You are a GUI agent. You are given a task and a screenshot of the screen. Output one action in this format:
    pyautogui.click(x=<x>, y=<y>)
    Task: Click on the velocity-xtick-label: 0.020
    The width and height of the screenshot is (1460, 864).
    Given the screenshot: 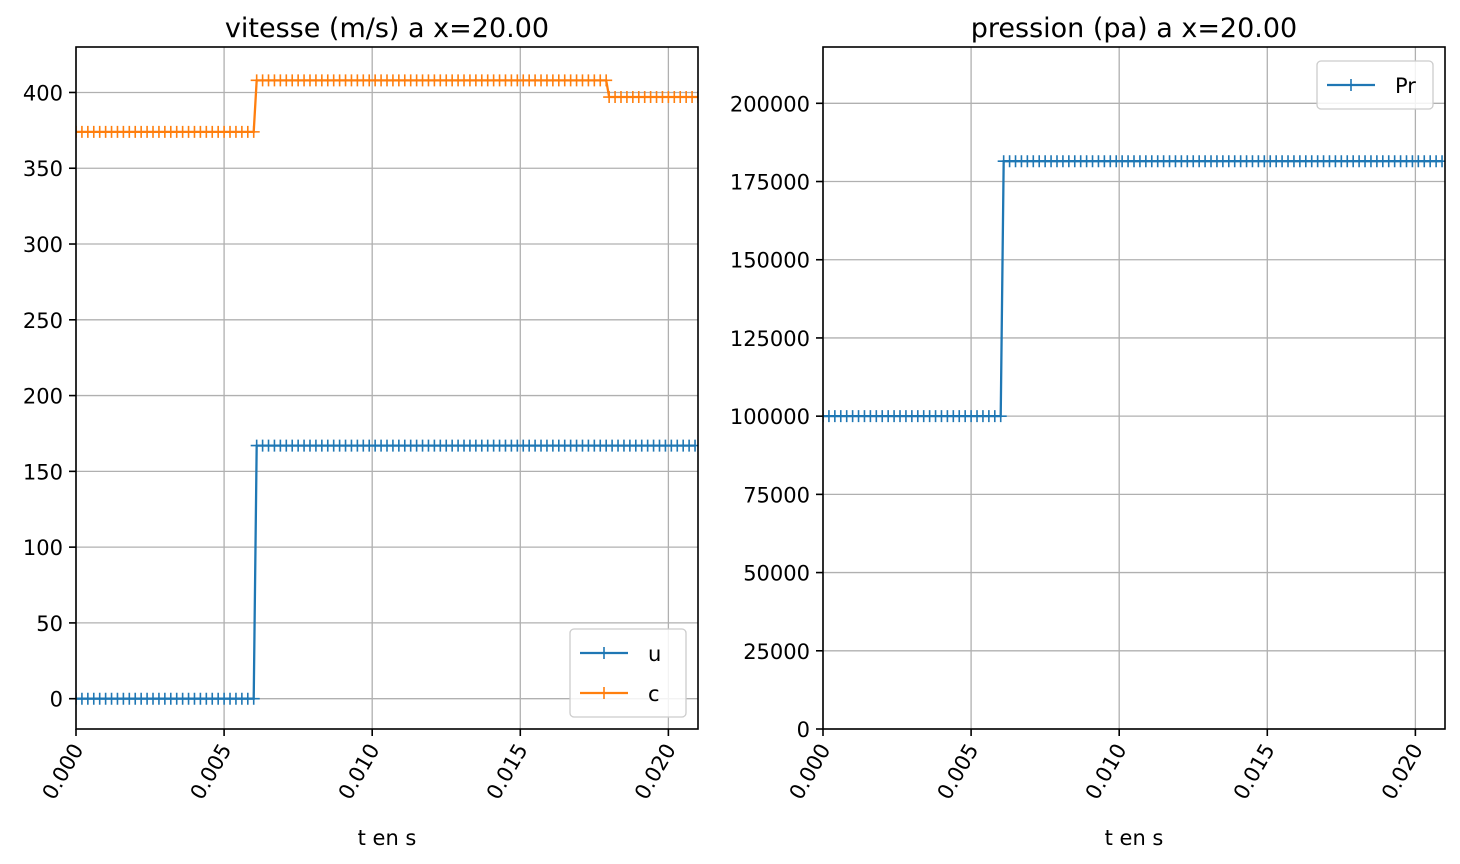 What is the action you would take?
    pyautogui.click(x=655, y=772)
    